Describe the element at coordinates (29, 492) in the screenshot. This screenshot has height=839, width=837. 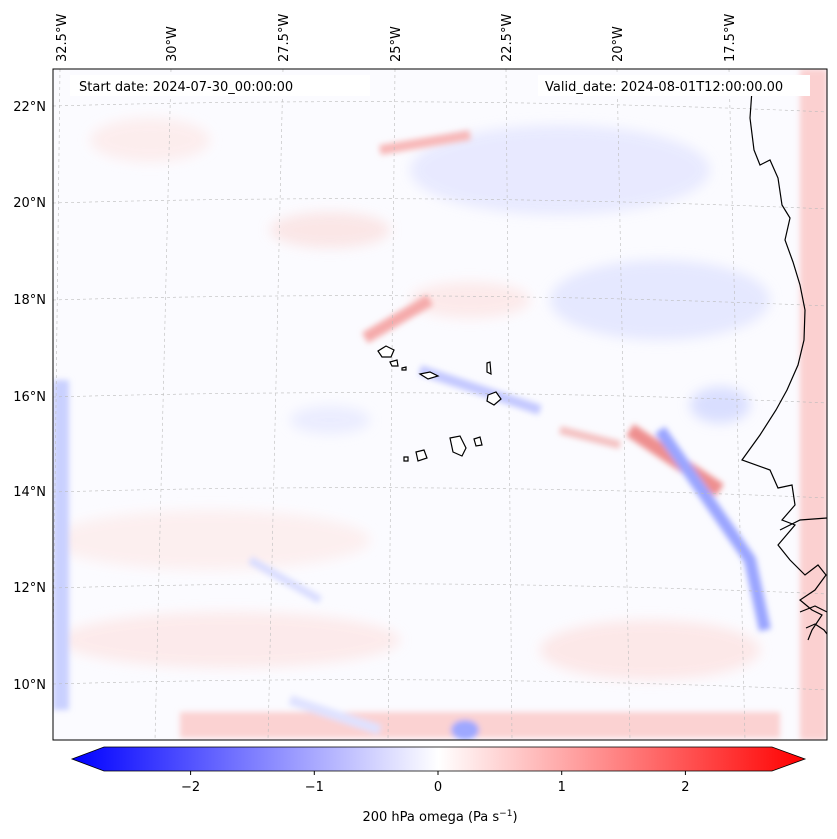
I see `lat-label: 14°N` at that location.